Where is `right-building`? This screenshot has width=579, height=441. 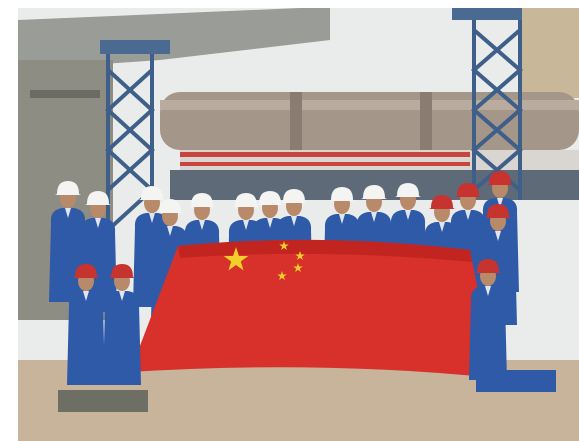 right-building is located at coordinates (549, 53).